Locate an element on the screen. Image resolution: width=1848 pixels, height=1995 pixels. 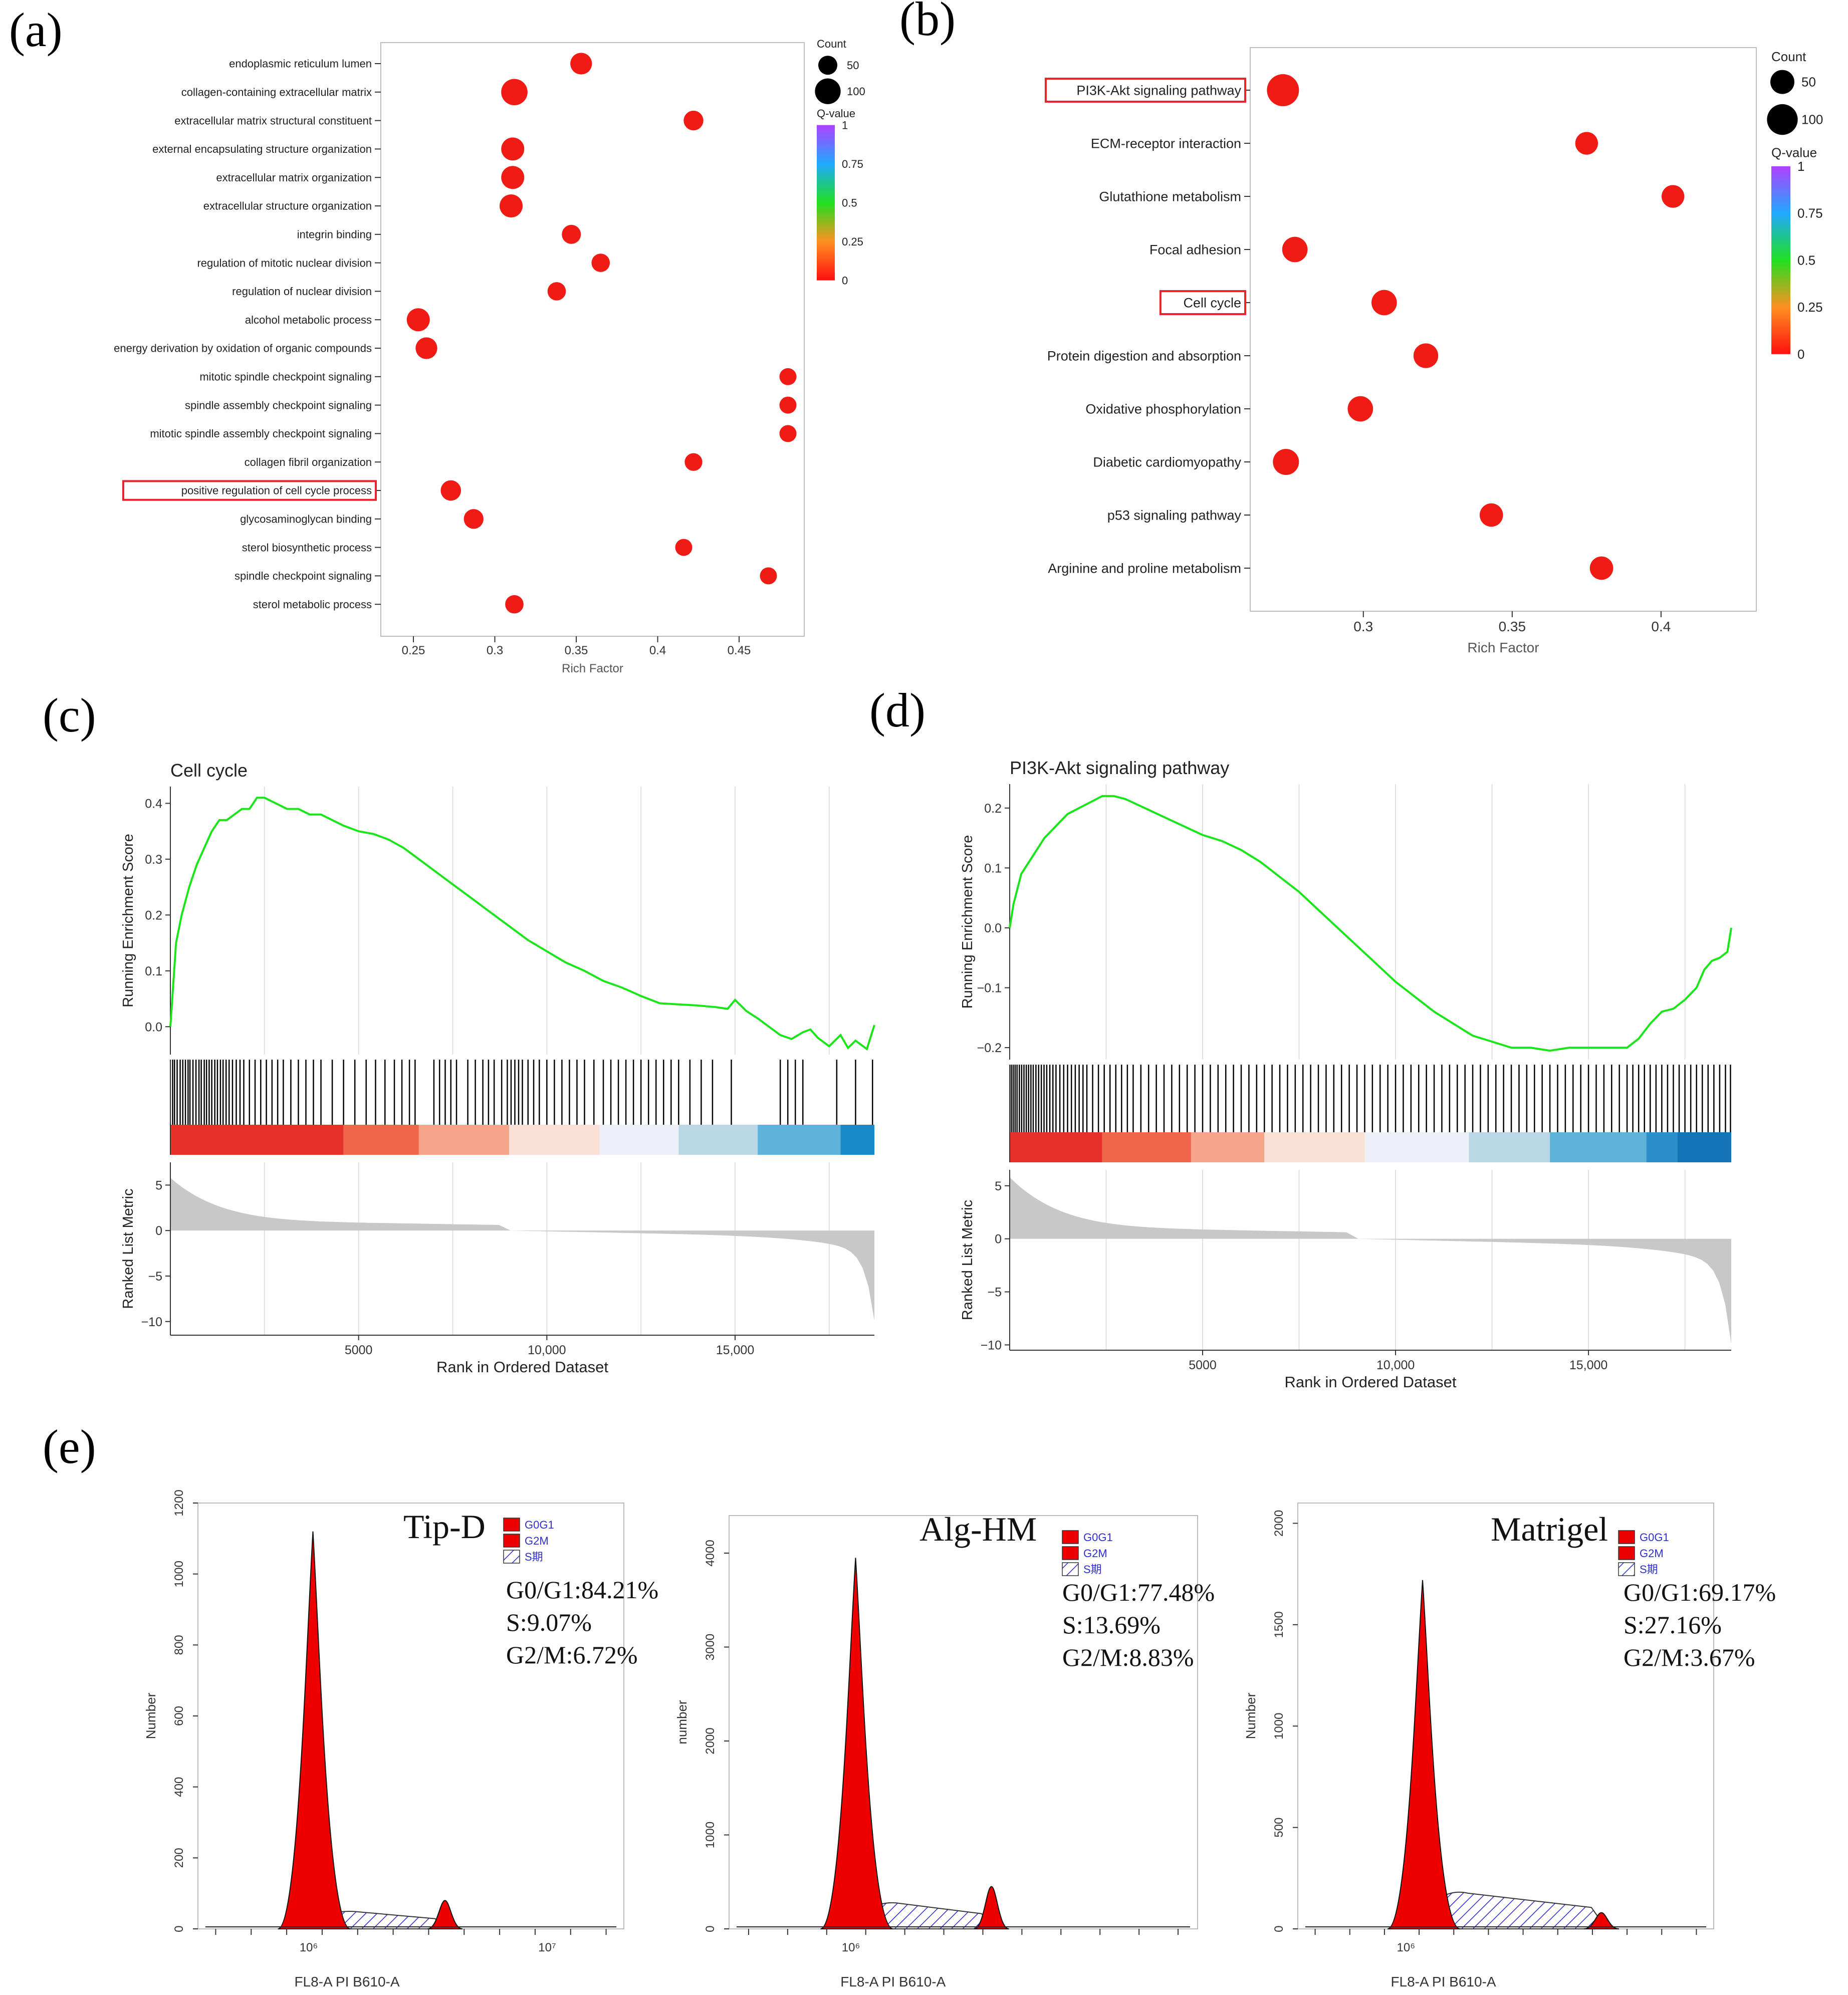
y-tick-label: 2000 is located at coordinates (710, 1740).